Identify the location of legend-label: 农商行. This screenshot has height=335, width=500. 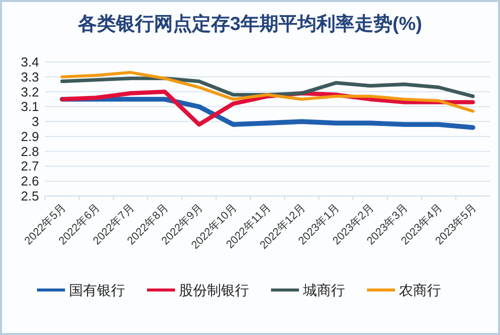
(420, 290).